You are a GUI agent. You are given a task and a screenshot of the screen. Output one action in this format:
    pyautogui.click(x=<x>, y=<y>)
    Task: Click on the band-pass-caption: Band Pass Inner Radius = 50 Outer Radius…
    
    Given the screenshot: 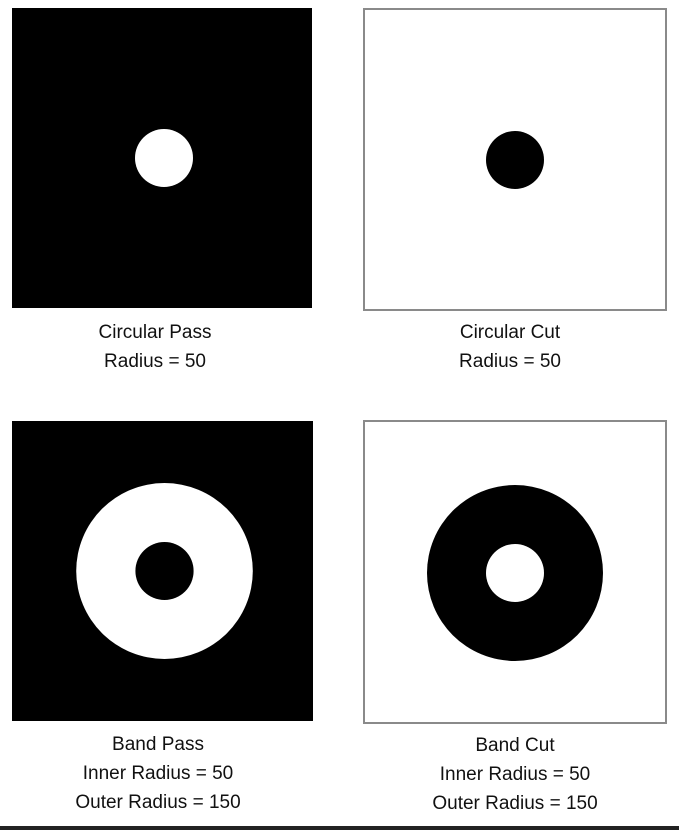 What is the action you would take?
    pyautogui.click(x=158, y=773)
    